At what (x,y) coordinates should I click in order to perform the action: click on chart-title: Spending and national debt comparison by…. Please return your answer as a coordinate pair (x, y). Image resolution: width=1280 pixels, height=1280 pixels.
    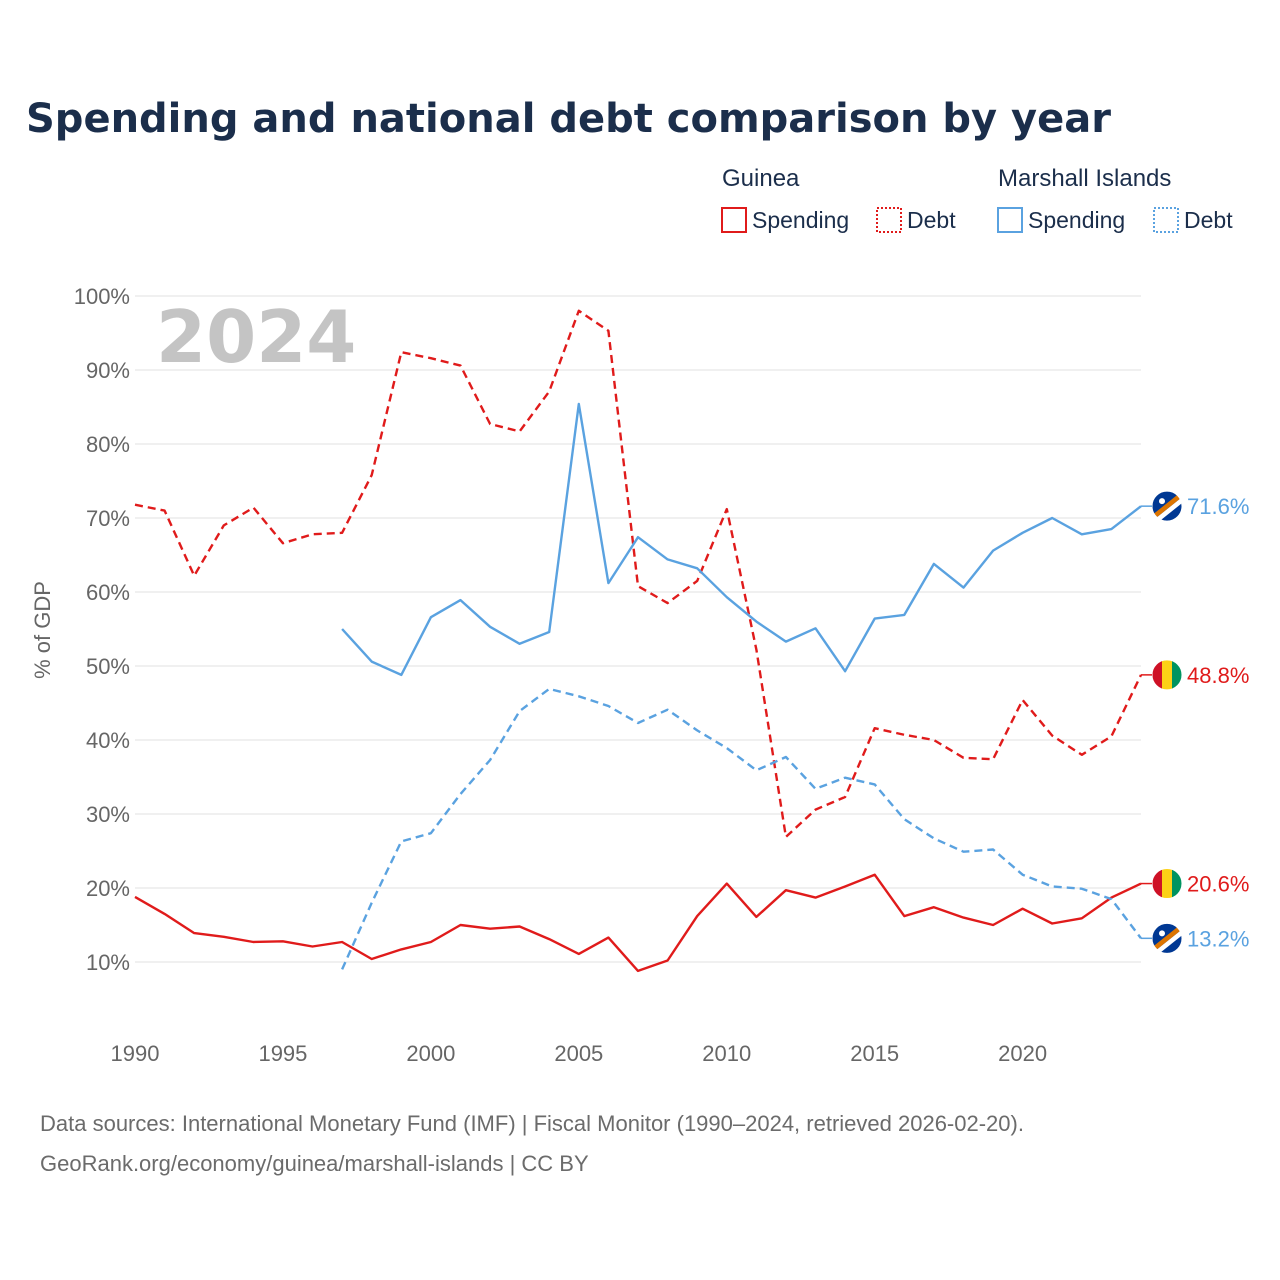
    Looking at the image, I should click on (568, 119).